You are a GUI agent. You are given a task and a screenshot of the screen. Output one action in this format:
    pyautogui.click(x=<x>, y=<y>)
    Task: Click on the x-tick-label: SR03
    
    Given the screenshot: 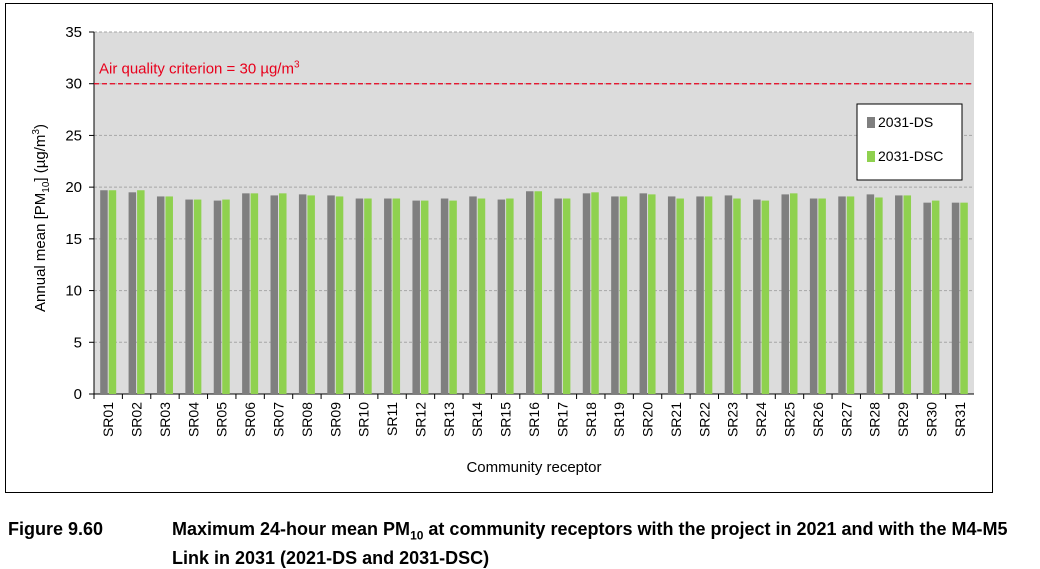 What is the action you would take?
    pyautogui.click(x=165, y=419)
    